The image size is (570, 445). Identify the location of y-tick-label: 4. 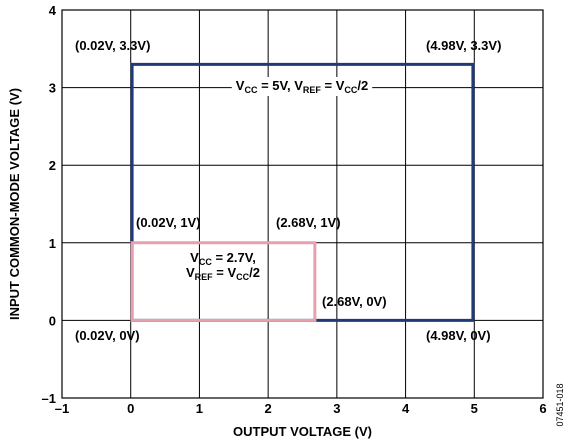
(53, 10).